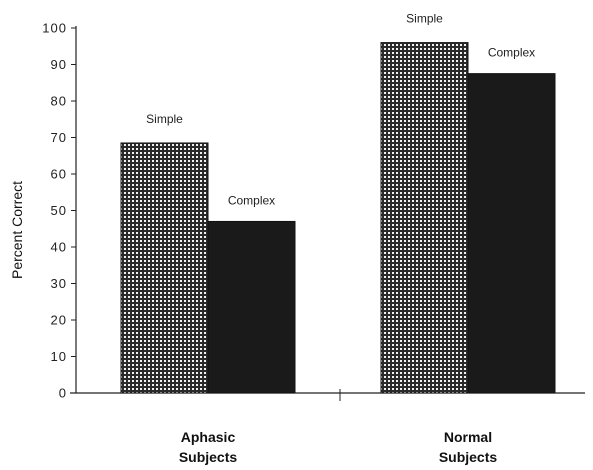  I want to click on y-ticks: 0 10 20 30 40 50 60 70 80 90 100, so click(59, 211).